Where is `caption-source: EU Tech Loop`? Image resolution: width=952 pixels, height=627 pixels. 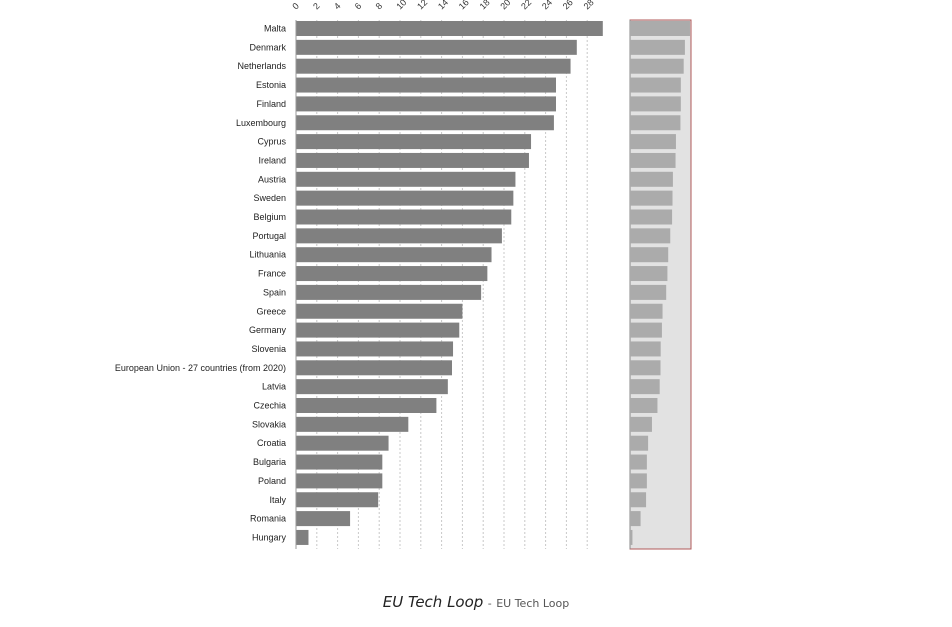 caption-source: EU Tech Loop is located at coordinates (533, 603).